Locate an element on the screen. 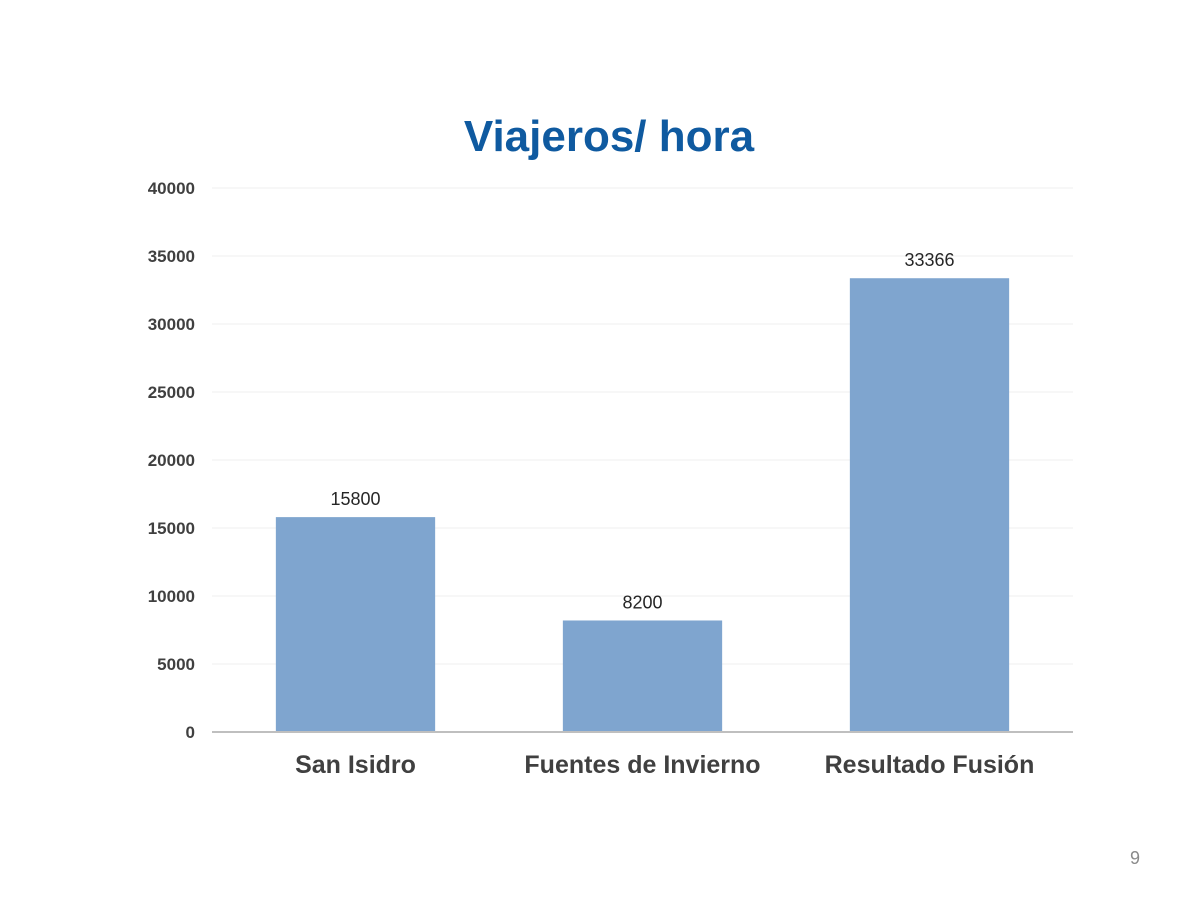 This screenshot has height=900, width=1200. y-tick-label-5: 25000 is located at coordinates (171, 392).